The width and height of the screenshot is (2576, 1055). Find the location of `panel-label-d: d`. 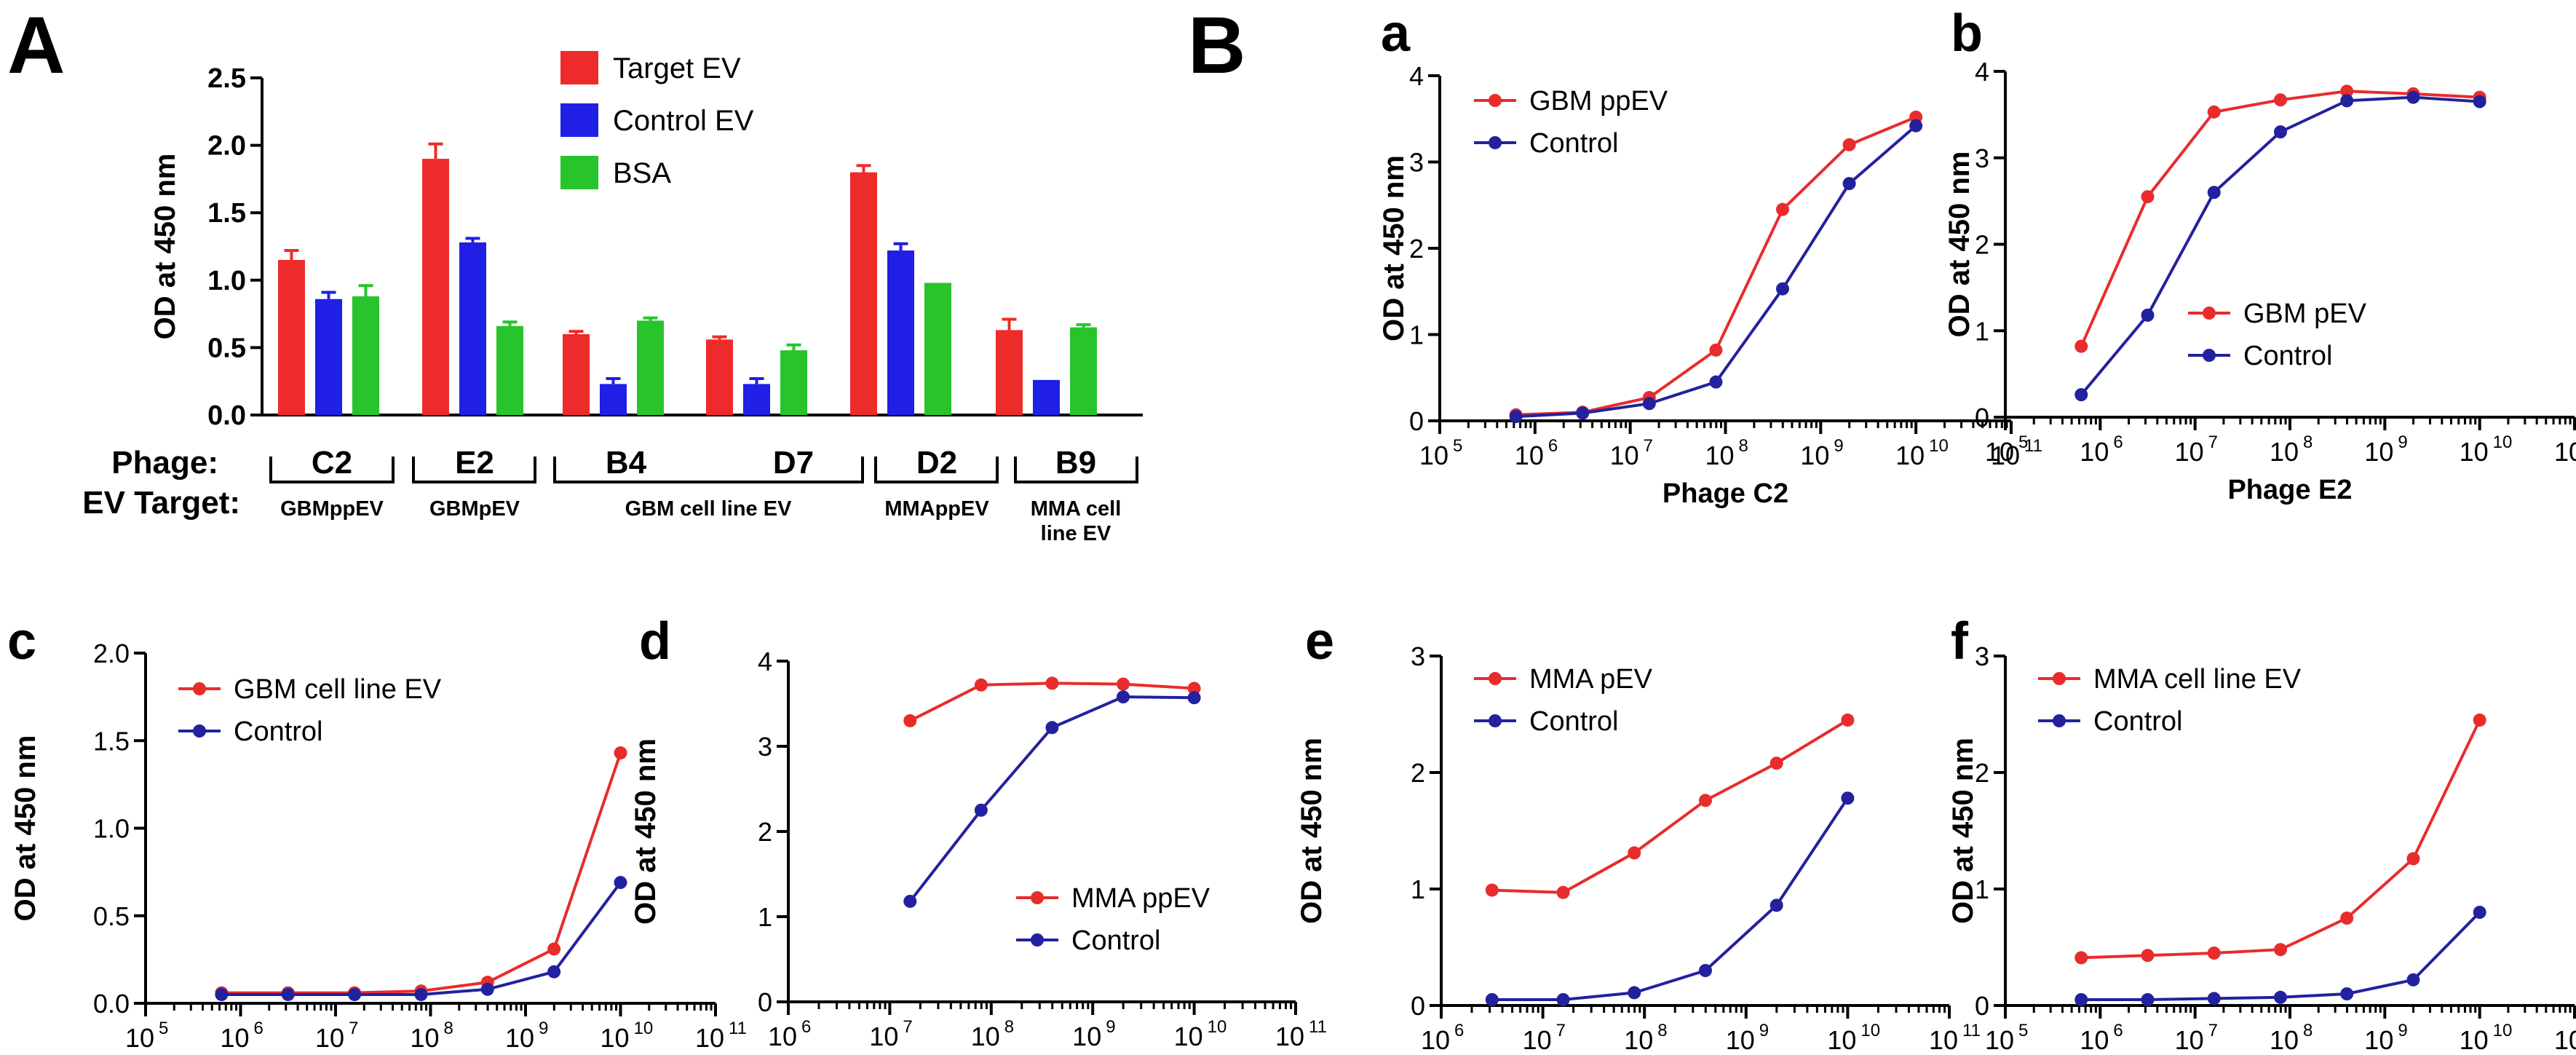

panel-label-d: d is located at coordinates (655, 641).